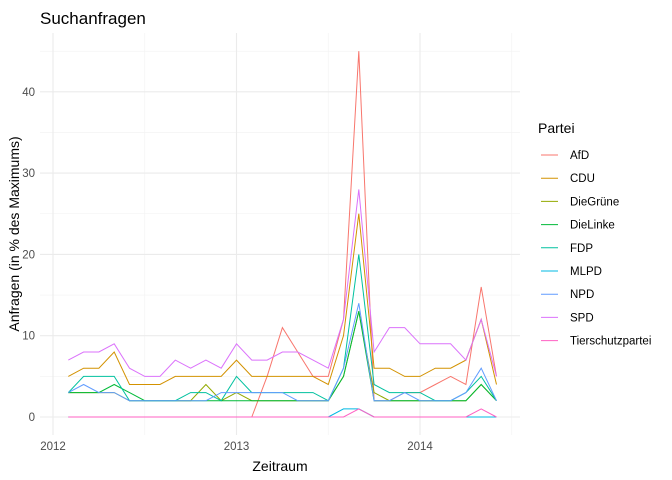 The width and height of the screenshot is (672, 480). What do you see at coordinates (53, 447) in the screenshot?
I see `x-tick-label: 2012` at bounding box center [53, 447].